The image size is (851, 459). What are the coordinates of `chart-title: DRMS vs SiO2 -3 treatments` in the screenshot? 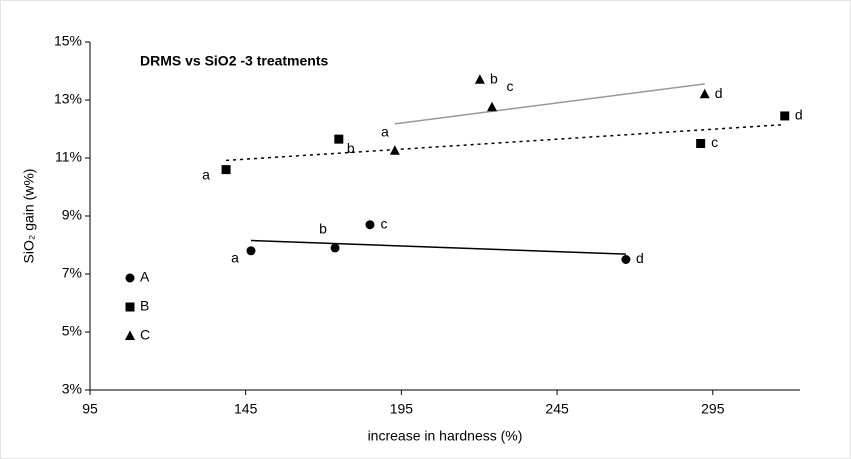 It's located at (234, 61).